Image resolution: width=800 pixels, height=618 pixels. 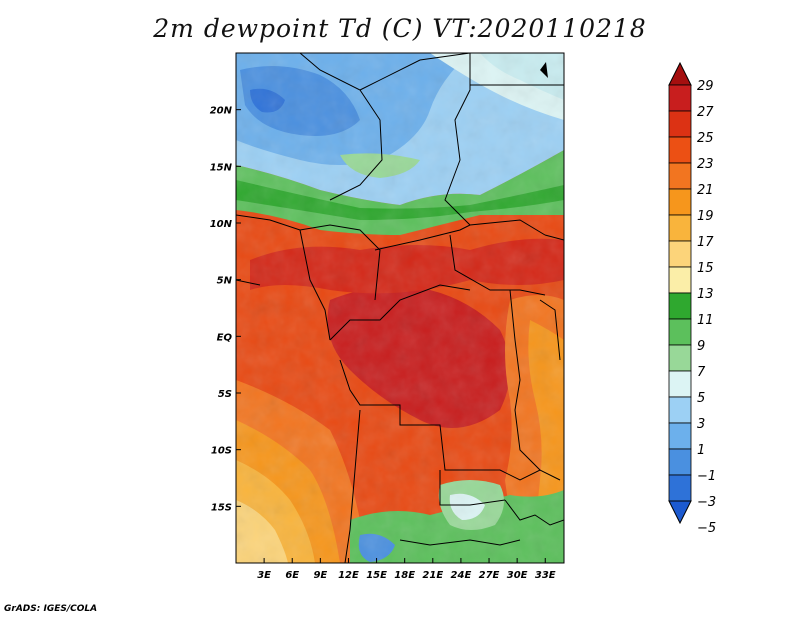 What do you see at coordinates (517, 575) in the screenshot?
I see `lon-tick-label: 30E` at bounding box center [517, 575].